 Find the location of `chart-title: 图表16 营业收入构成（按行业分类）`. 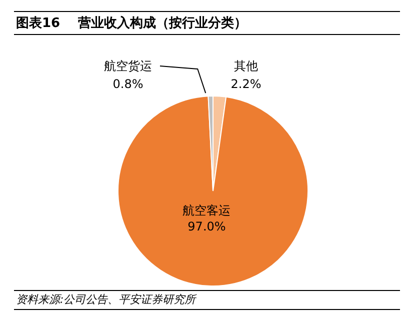

chart-title: 图表16 营业收入构成（按行业分类） is located at coordinates (132, 23).